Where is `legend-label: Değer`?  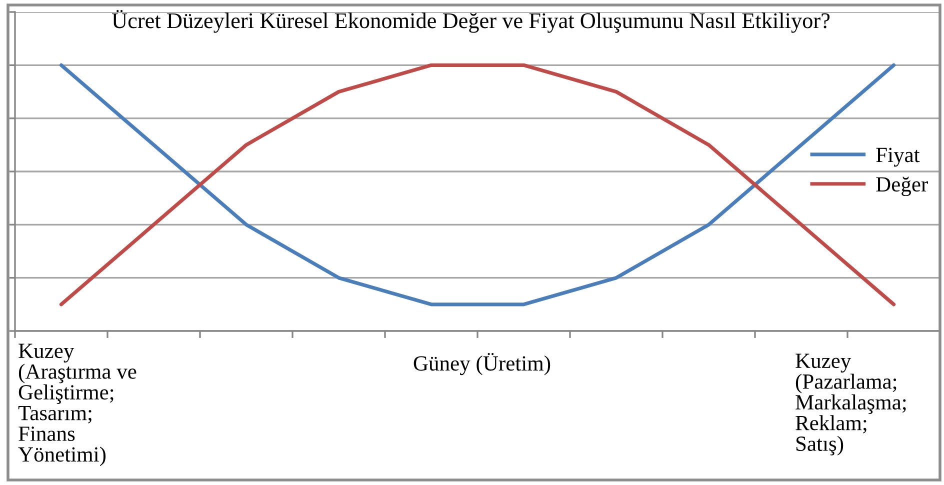
legend-label: Değer is located at coordinates (902, 186).